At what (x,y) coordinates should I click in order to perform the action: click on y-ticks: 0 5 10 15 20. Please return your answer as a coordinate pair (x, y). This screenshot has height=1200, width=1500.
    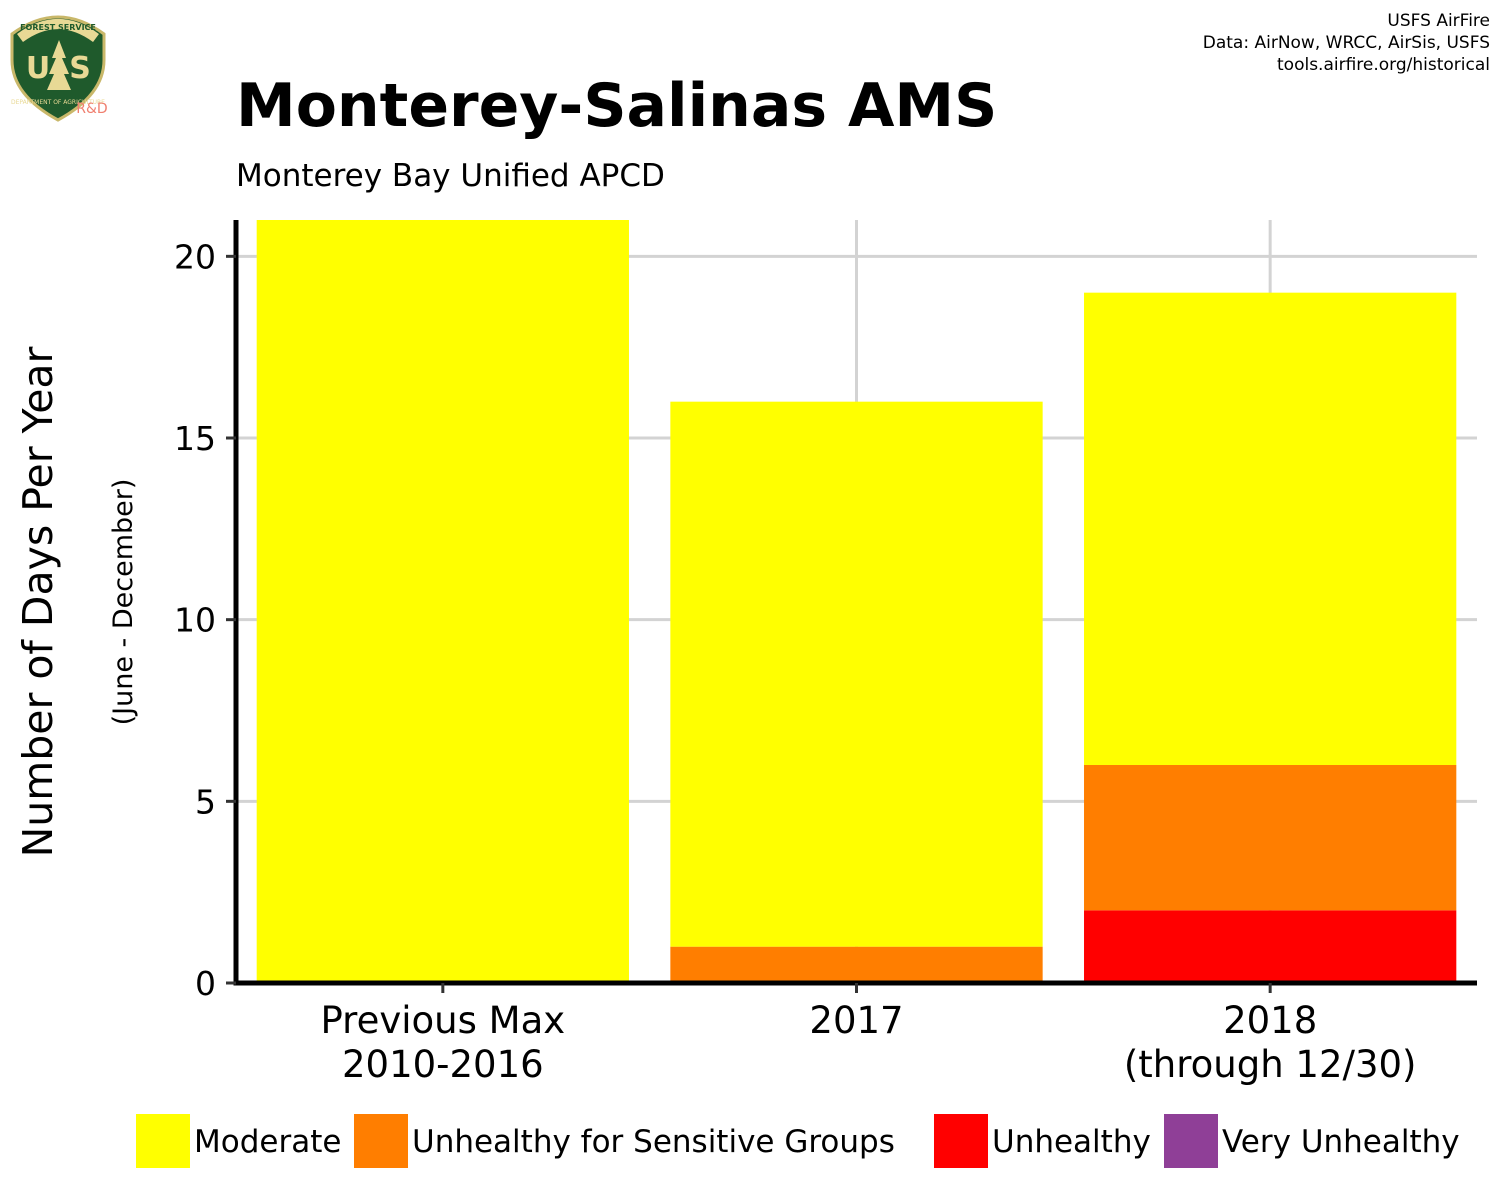
    Looking at the image, I should click on (205, 620).